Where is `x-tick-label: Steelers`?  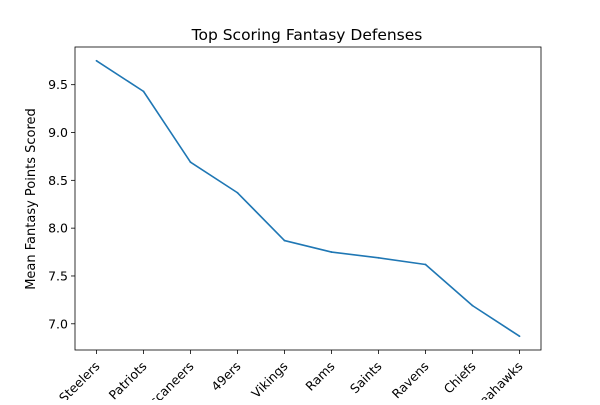 x-tick-label: Steelers is located at coordinates (79, 379).